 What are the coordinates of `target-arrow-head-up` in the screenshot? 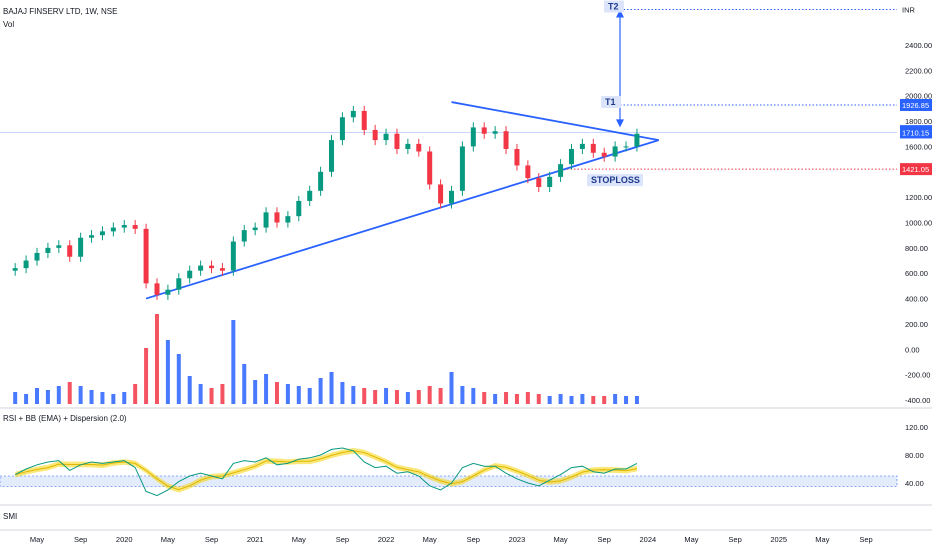 It's located at (620, 13).